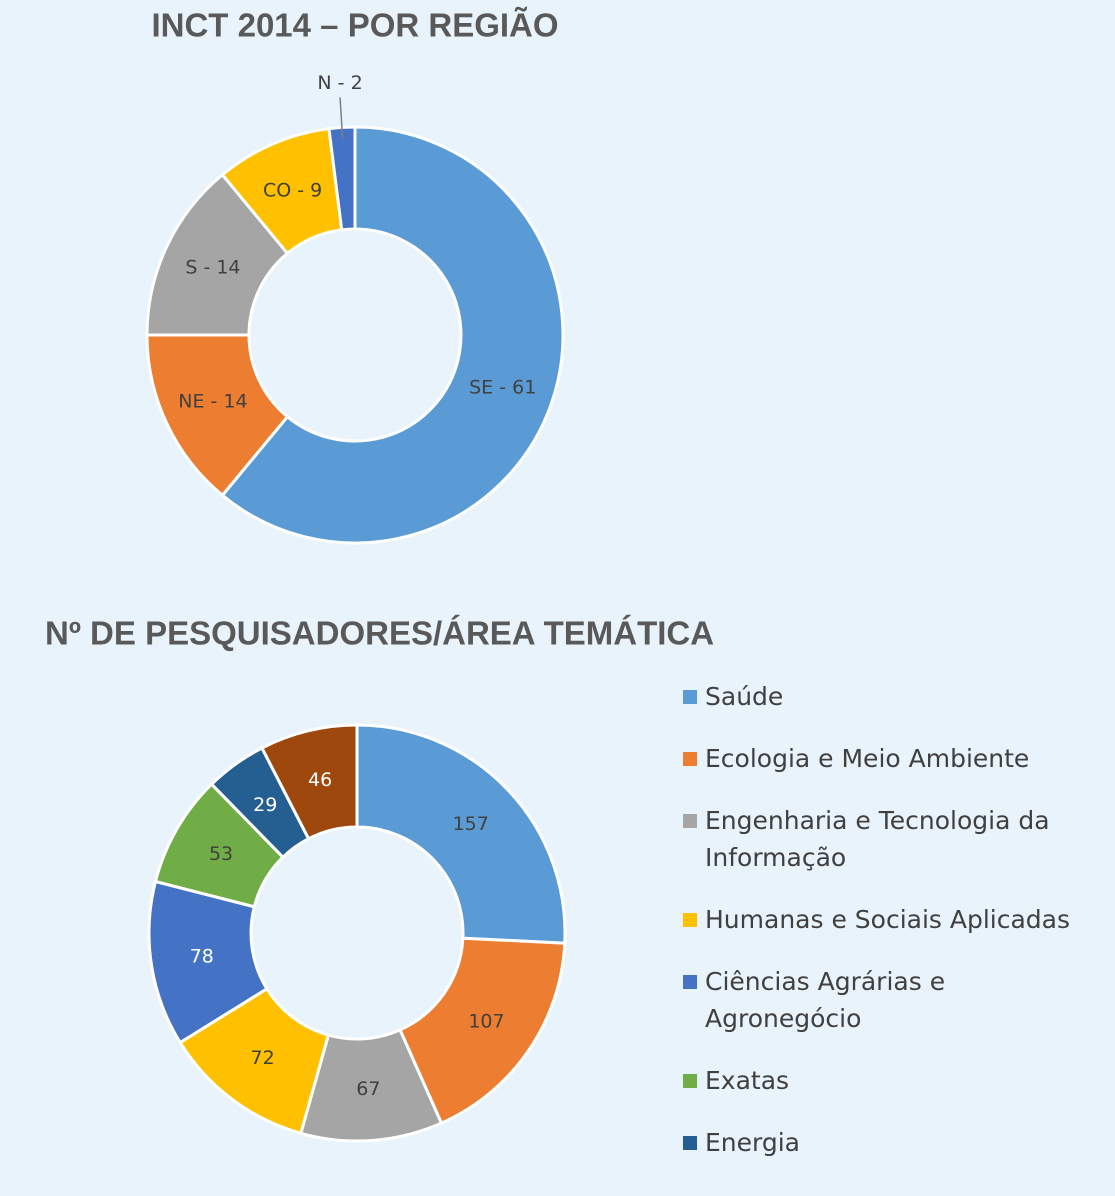 This screenshot has height=1196, width=1115. What do you see at coordinates (368, 1089) in the screenshot?
I see `data-label: 67` at bounding box center [368, 1089].